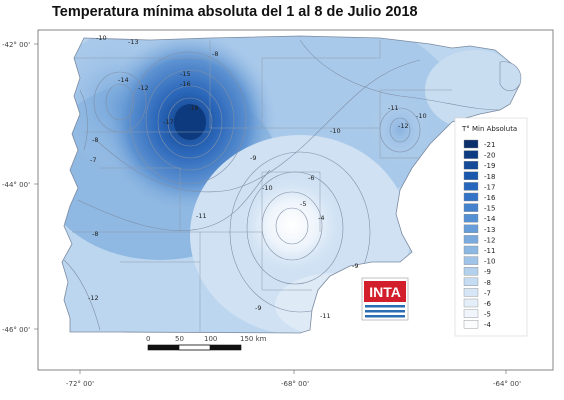 The width and height of the screenshot is (564, 400). I want to click on legend-label: -21, so click(489, 145).